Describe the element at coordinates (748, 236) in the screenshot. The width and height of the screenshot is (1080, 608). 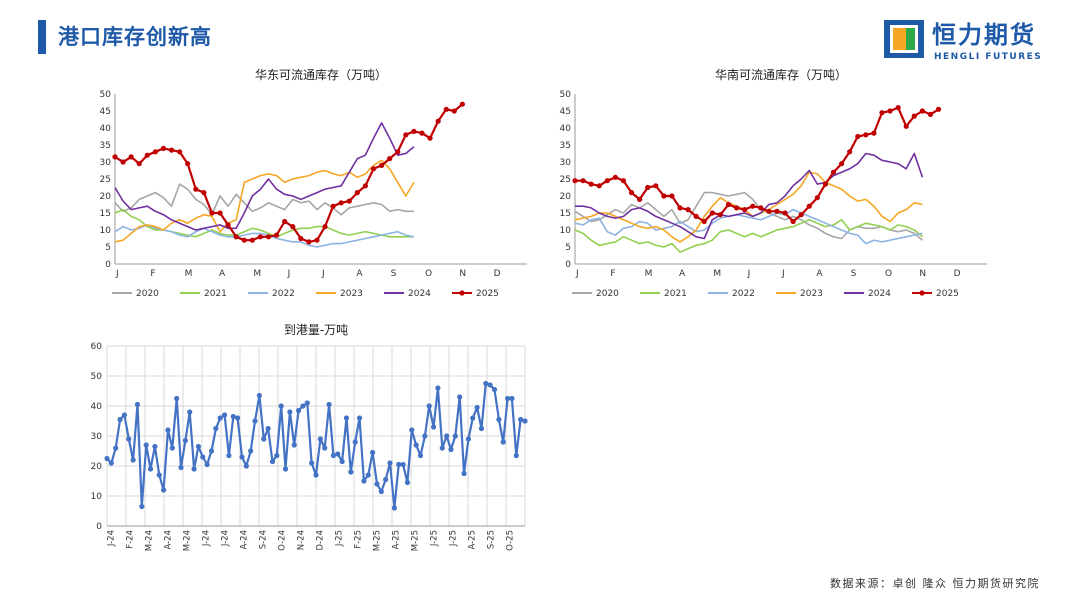
I see `series-line-2021` at that location.